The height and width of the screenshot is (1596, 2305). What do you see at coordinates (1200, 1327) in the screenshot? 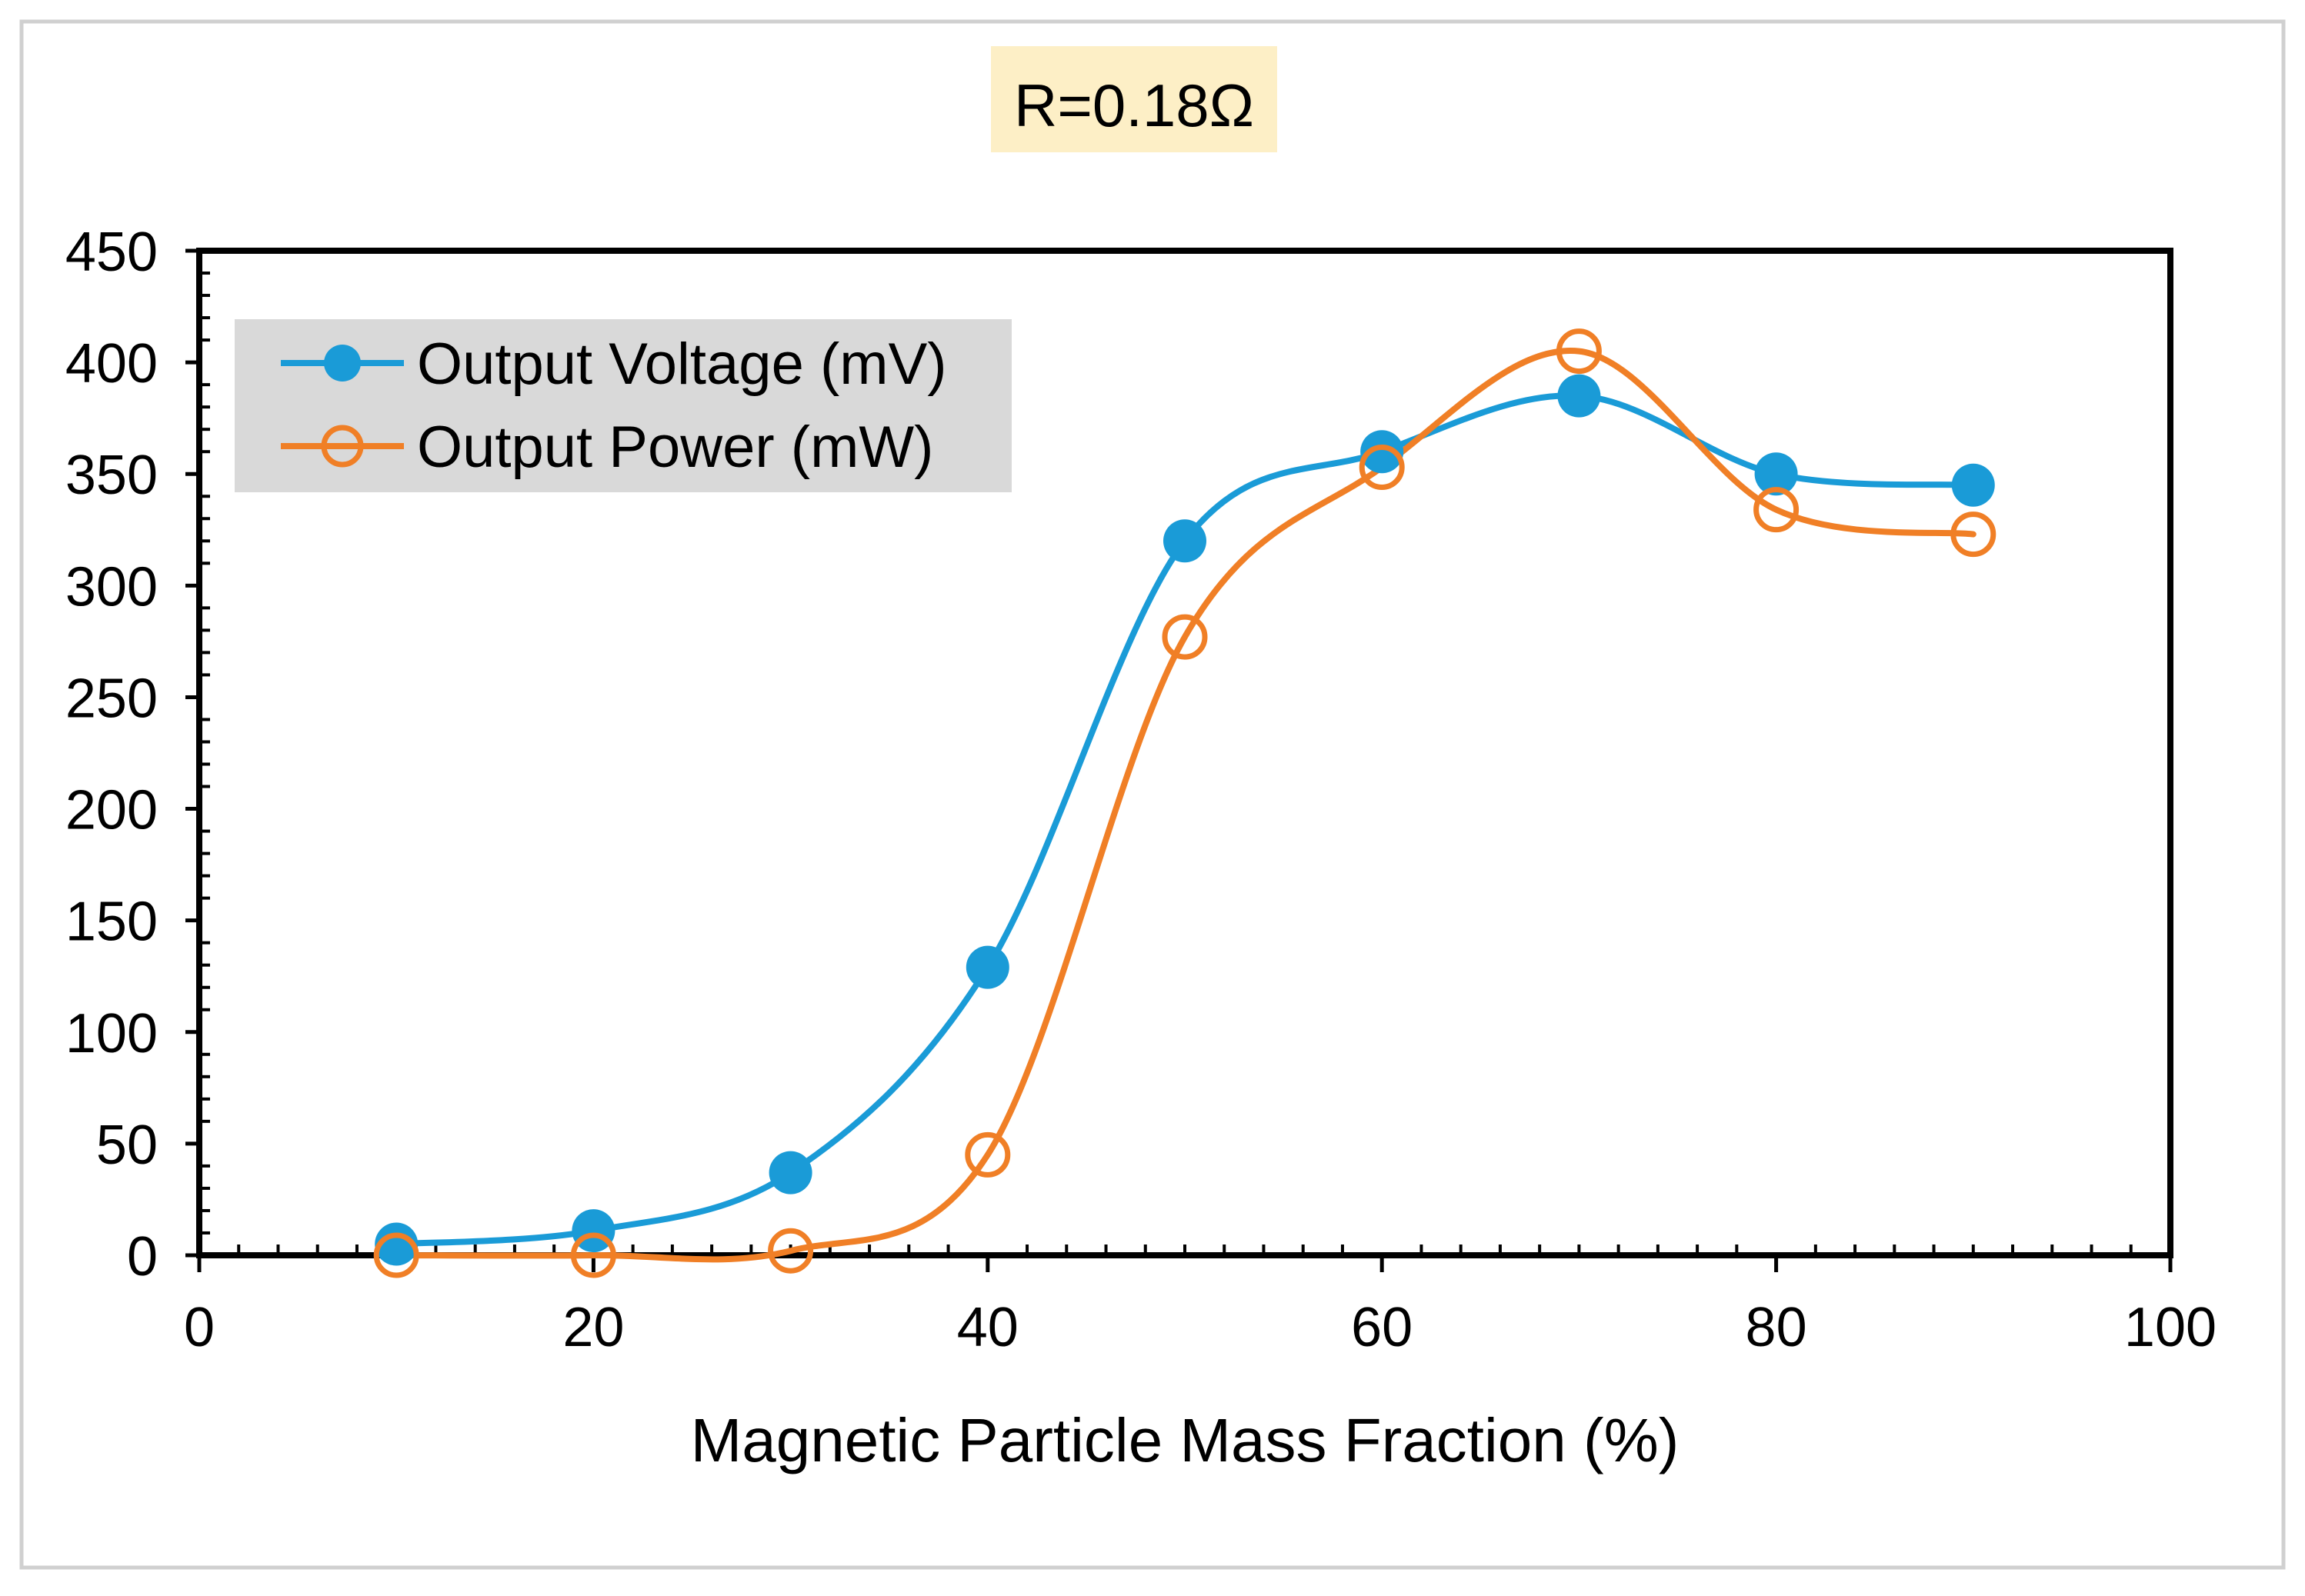
I see `x-axis-tick-labels: 0 20 40 60 80 100` at bounding box center [1200, 1327].